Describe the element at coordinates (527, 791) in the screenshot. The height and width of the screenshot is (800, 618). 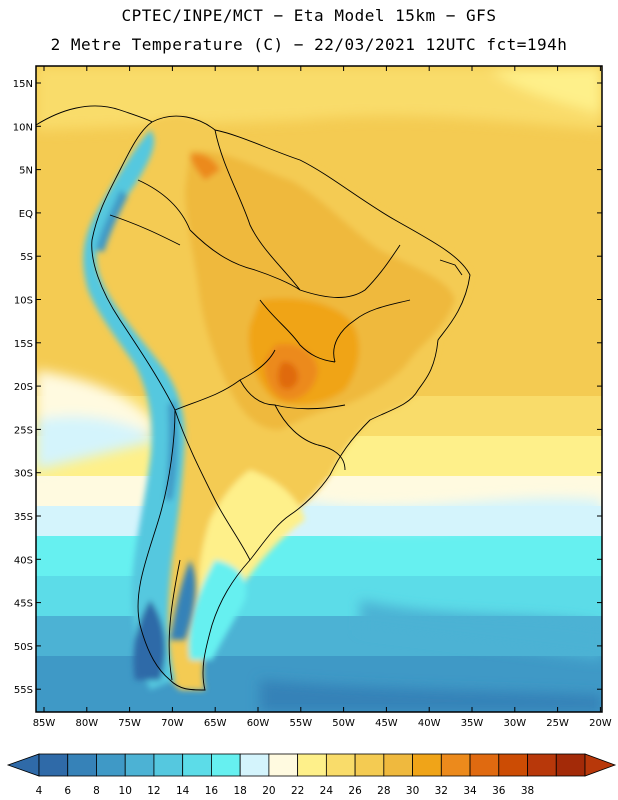
I see `legend-label: 38` at that location.